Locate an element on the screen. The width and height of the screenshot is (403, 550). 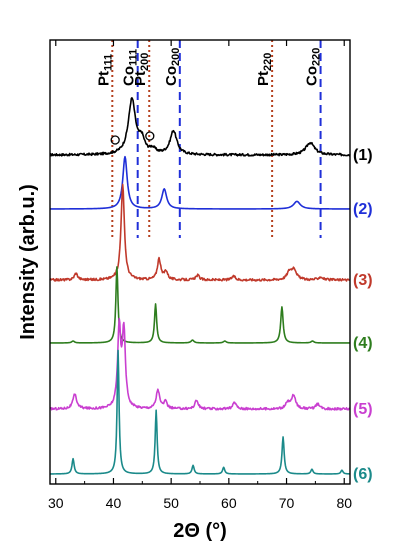
ref-label-pt200: Pt200 is located at coordinates (141, 69).